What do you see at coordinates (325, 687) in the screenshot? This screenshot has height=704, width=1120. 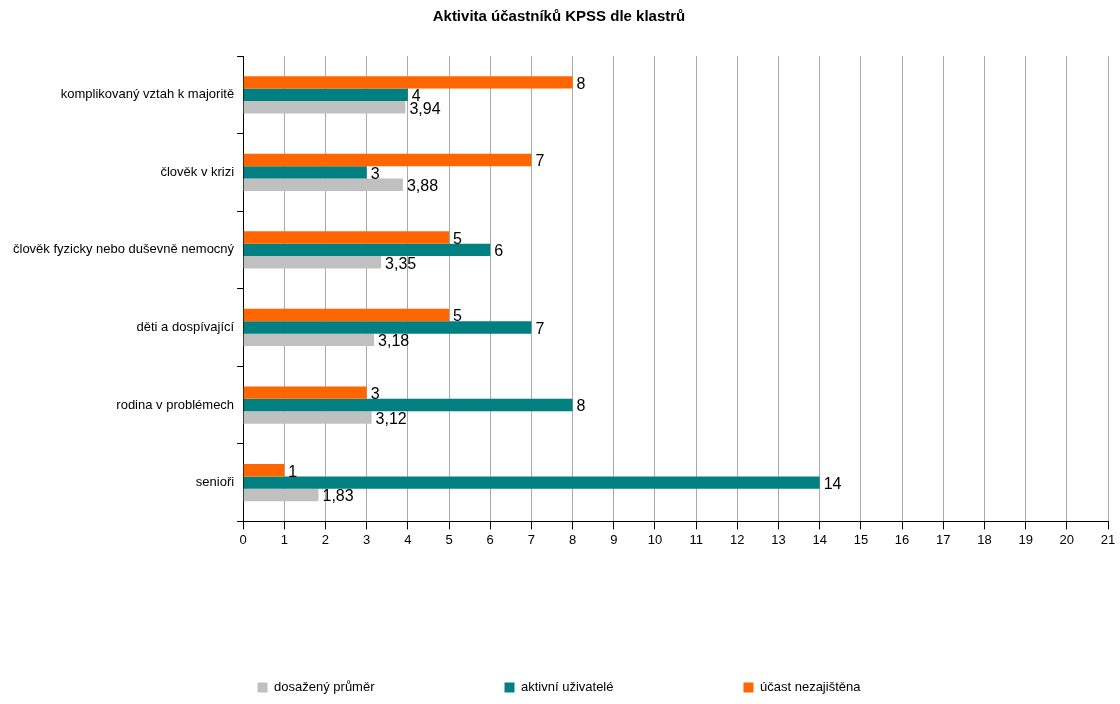 I see `legend-label: dosažený průměr` at bounding box center [325, 687].